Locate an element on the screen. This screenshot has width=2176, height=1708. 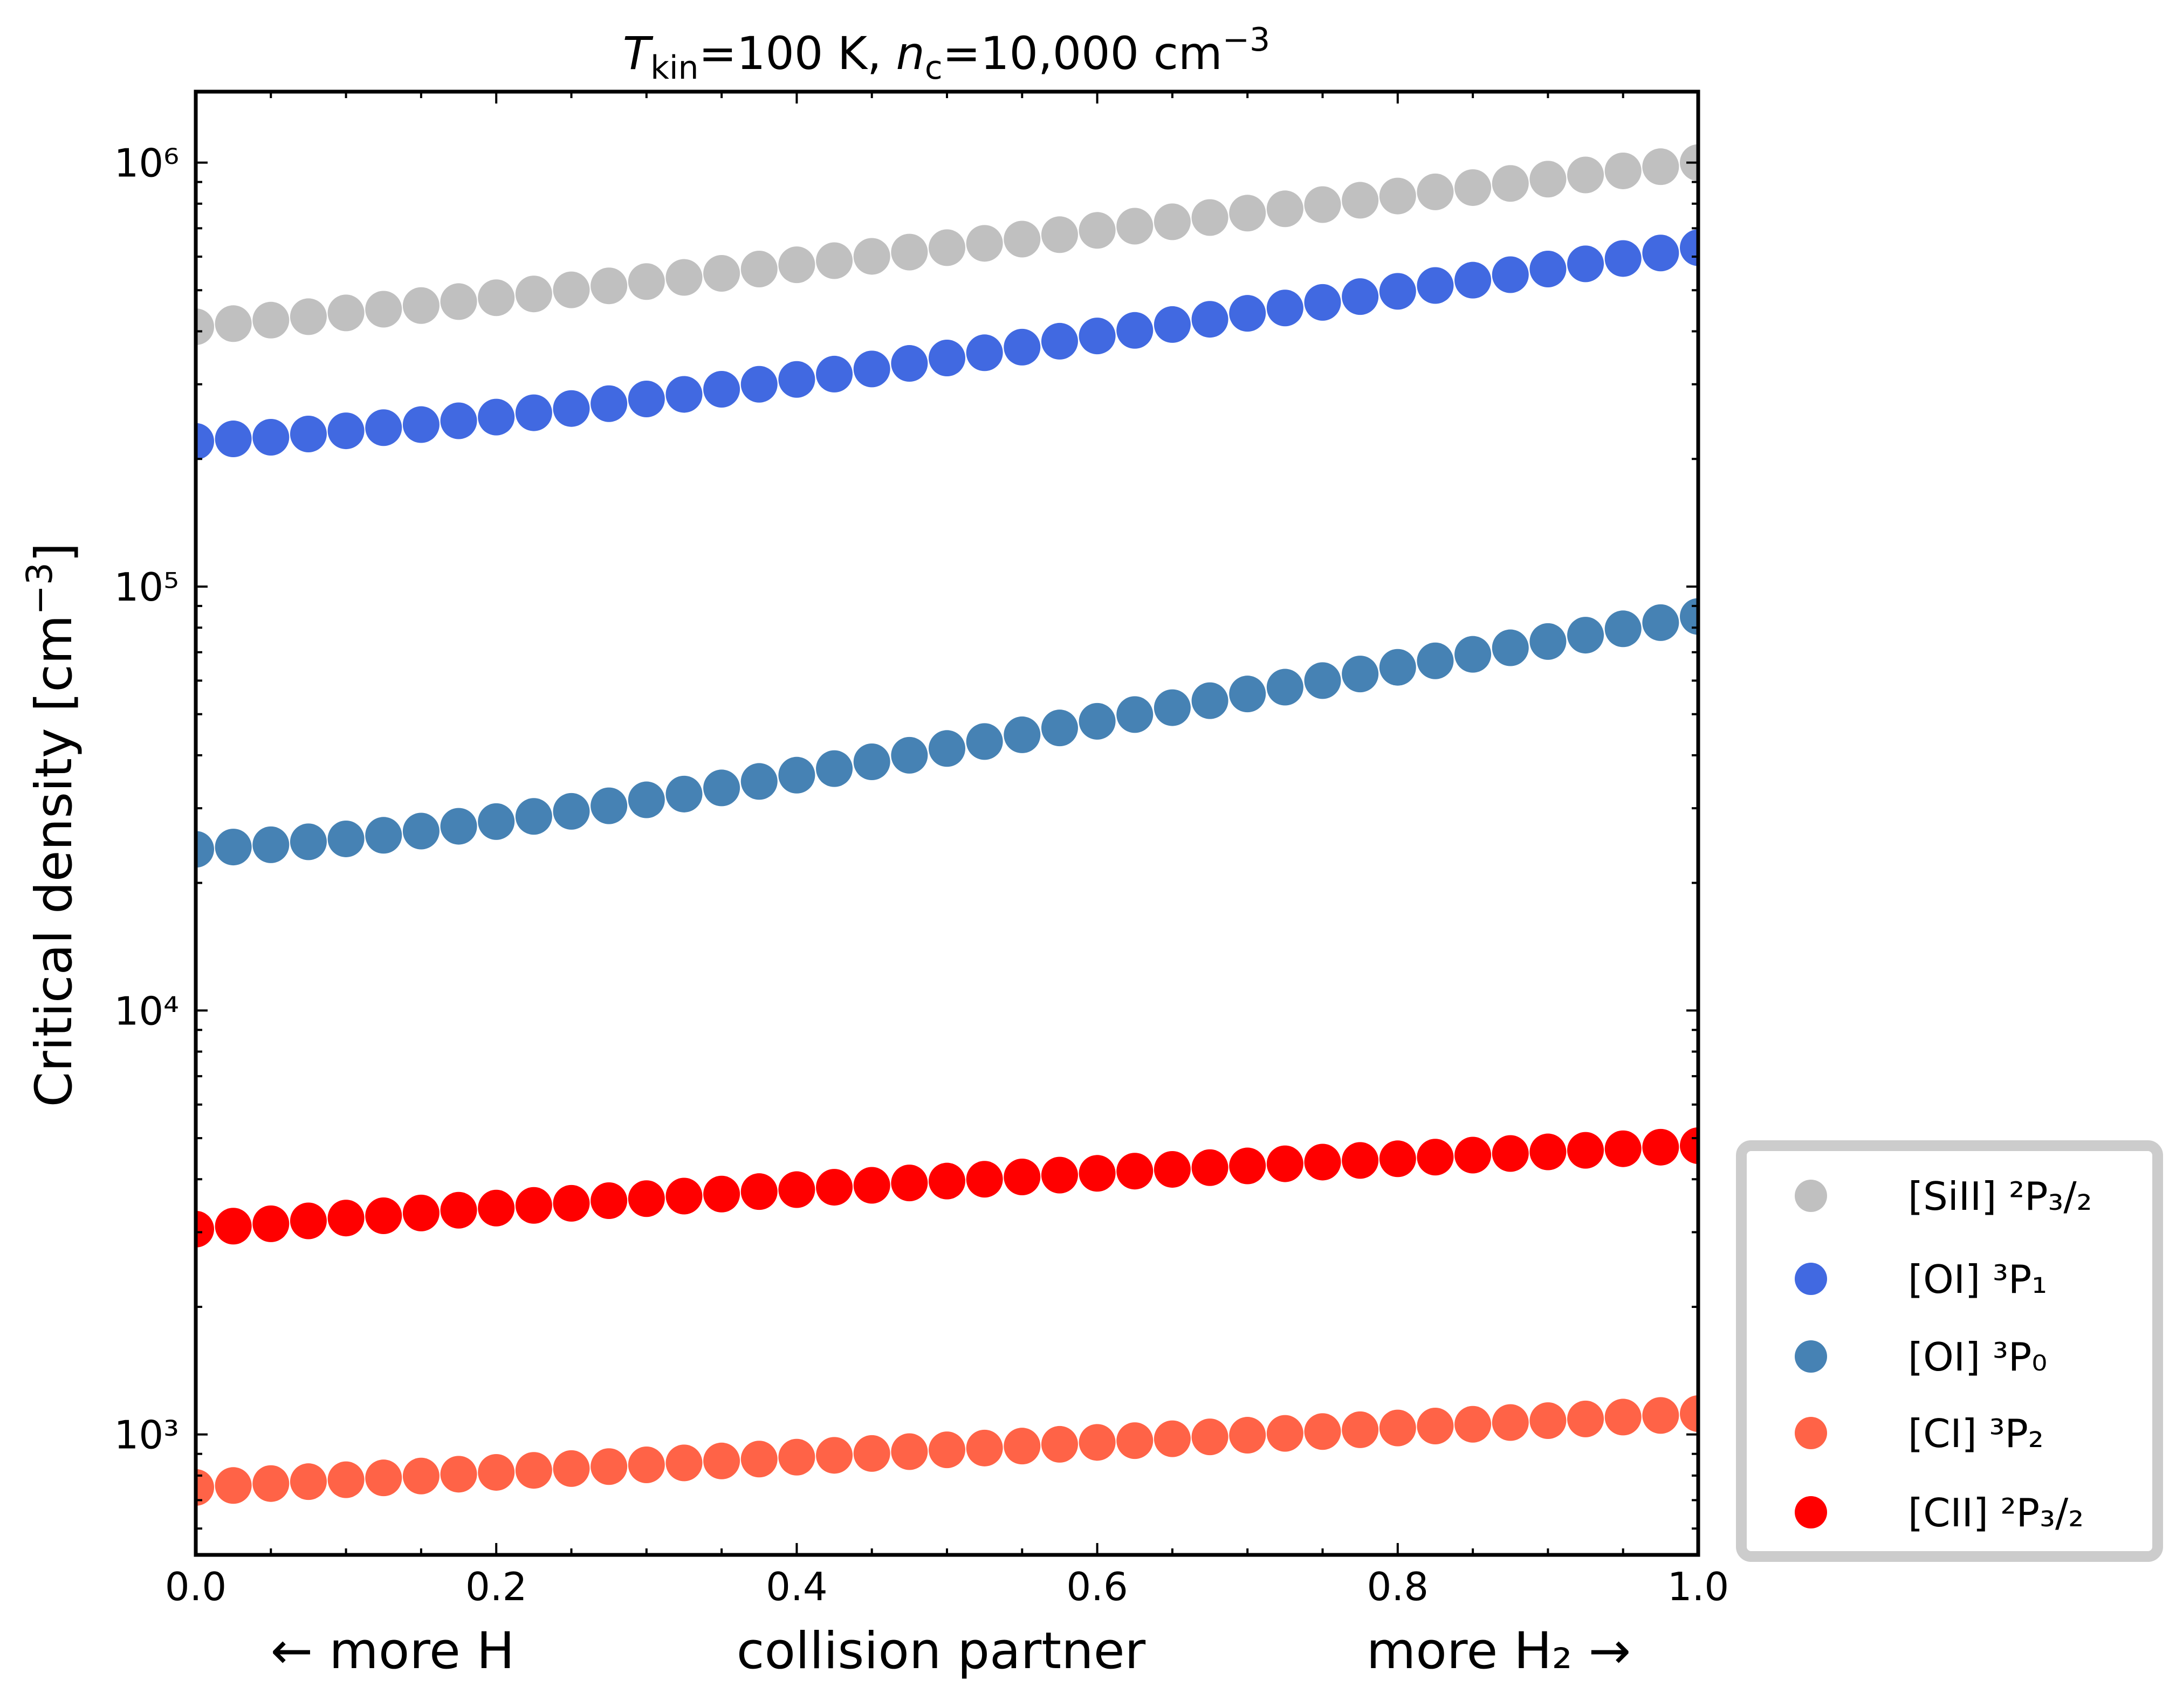
y-tick-label: 10⁶ is located at coordinates (146, 164).